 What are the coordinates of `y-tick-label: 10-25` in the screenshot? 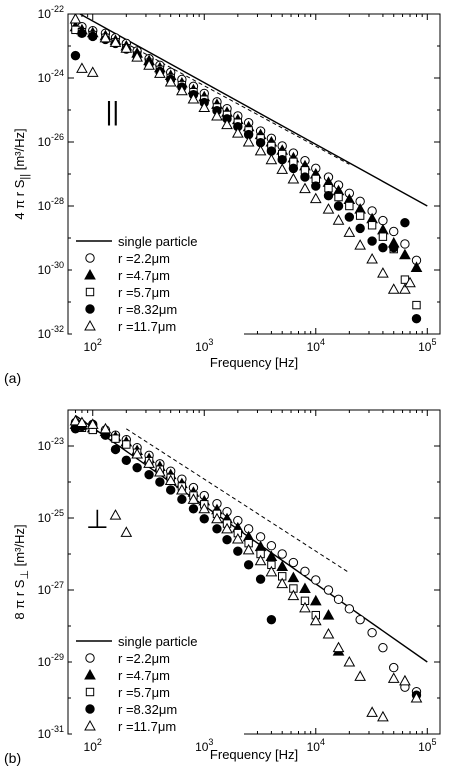 It's located at (51, 516).